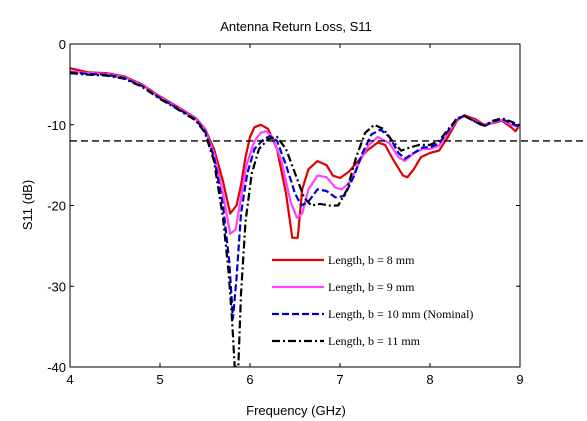  What do you see at coordinates (371, 260) in the screenshot?
I see `legend-label-length-b-8-mm: Length, b = 8 mm` at bounding box center [371, 260].